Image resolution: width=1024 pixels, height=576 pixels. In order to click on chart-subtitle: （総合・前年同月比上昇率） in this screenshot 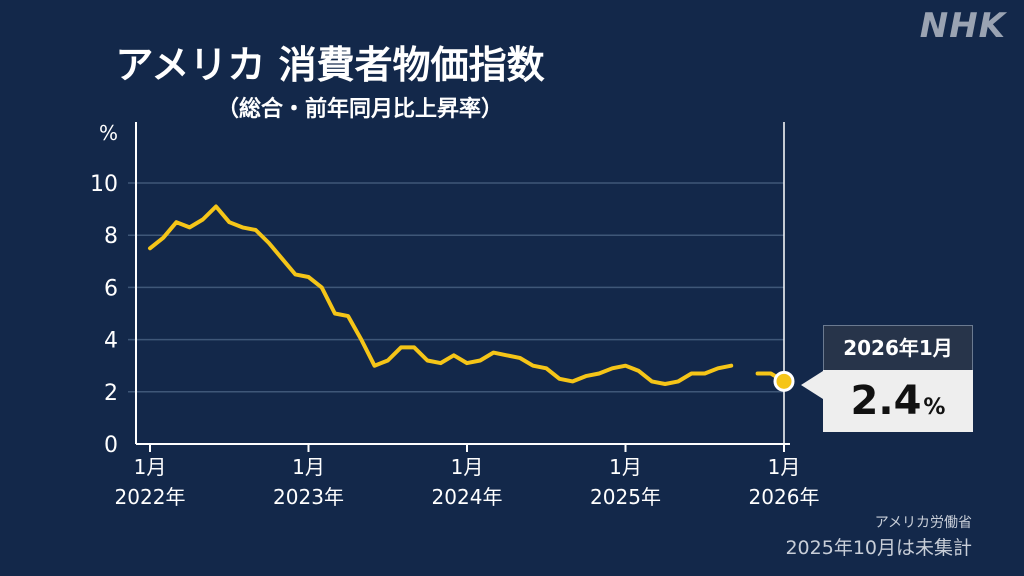, I will do `click(359, 109)`.